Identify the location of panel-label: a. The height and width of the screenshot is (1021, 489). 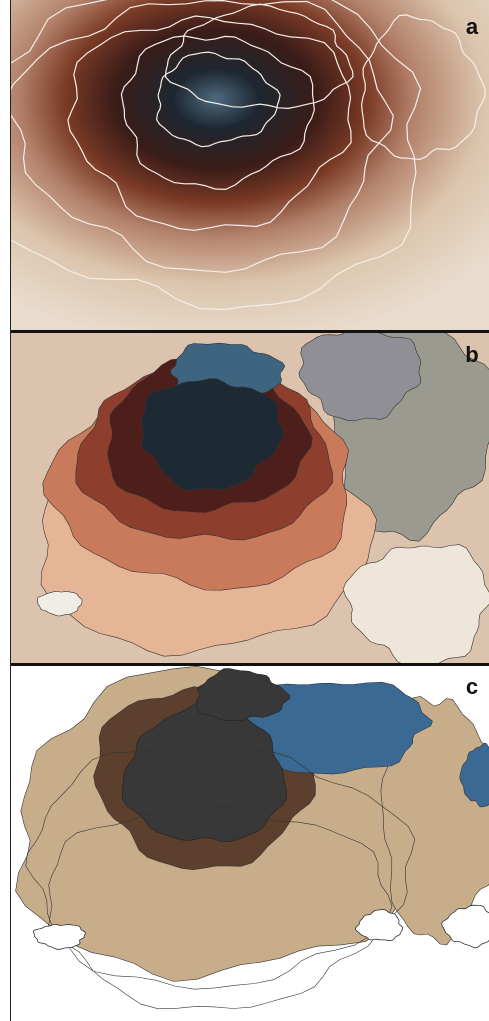
(472, 26).